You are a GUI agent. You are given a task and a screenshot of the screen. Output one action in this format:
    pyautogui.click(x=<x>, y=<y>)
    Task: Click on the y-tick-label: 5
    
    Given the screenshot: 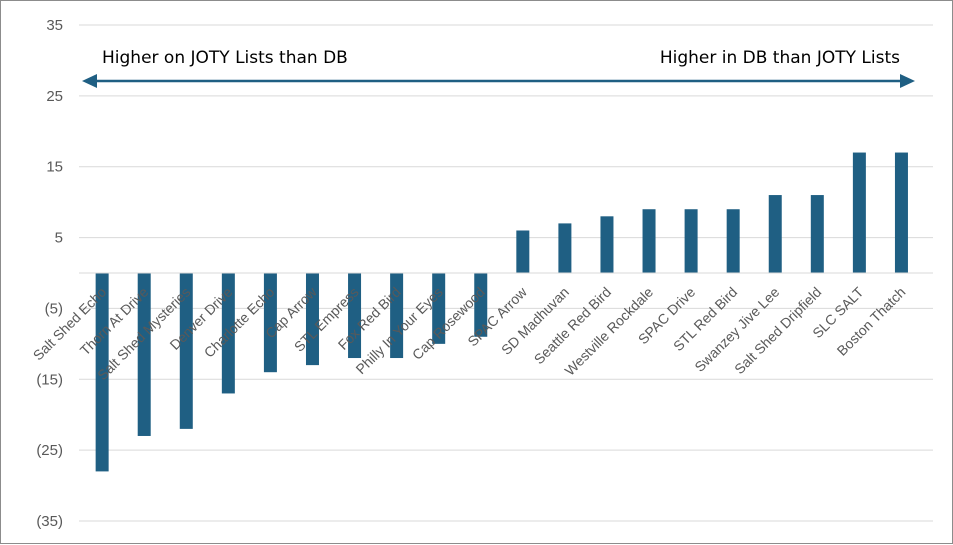 What is the action you would take?
    pyautogui.click(x=59, y=238)
    